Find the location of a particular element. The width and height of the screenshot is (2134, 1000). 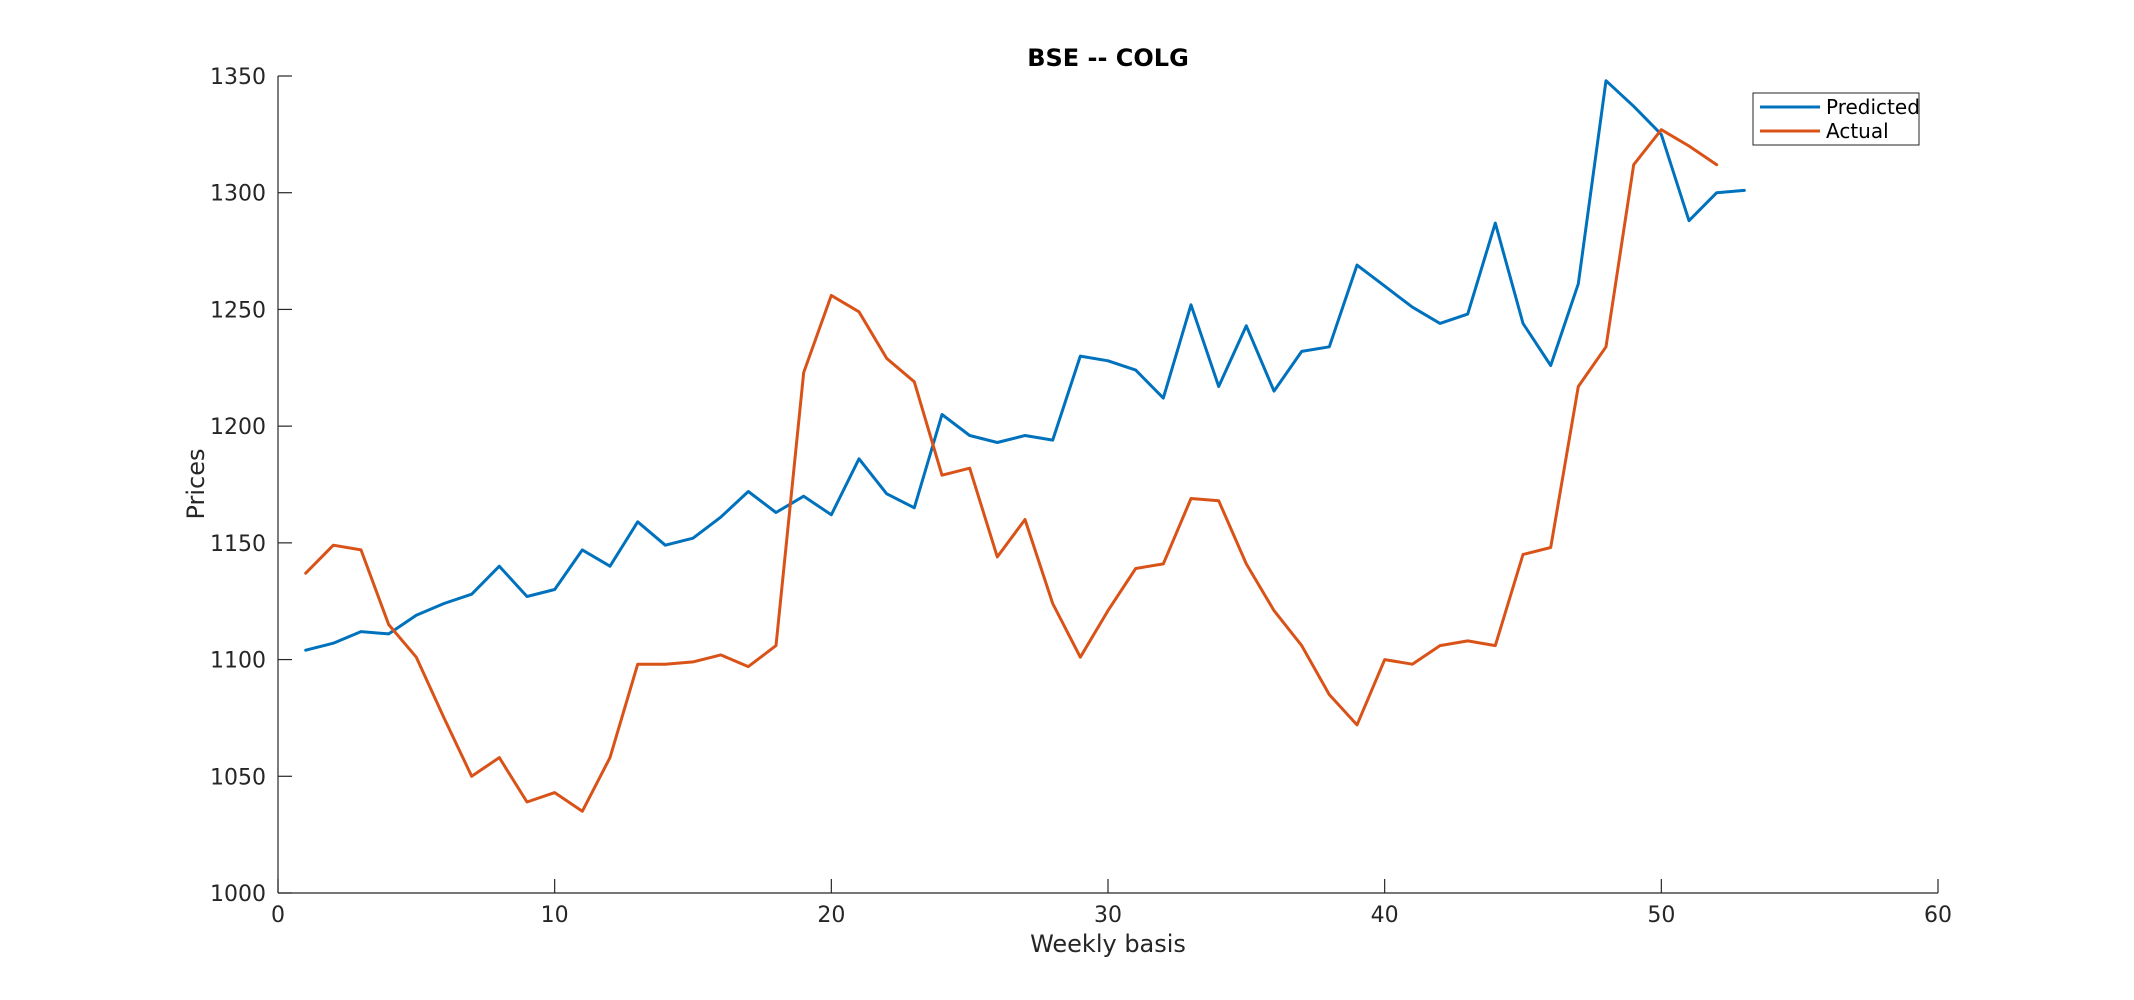

y-tick-label: 1150 is located at coordinates (238, 544).